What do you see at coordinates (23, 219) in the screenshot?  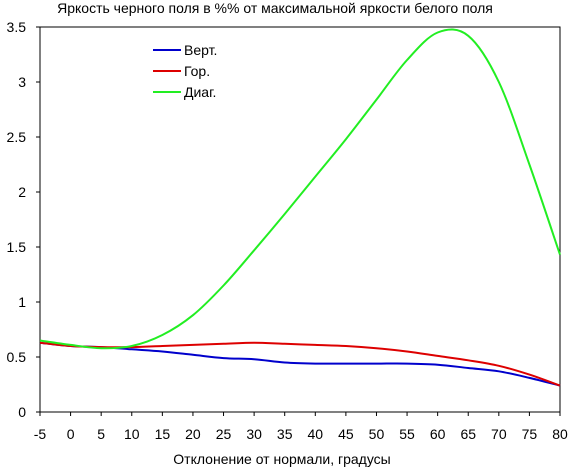 I see `y-axis: 0 0.5 1 1.5 2 2.5 3 3.5` at bounding box center [23, 219].